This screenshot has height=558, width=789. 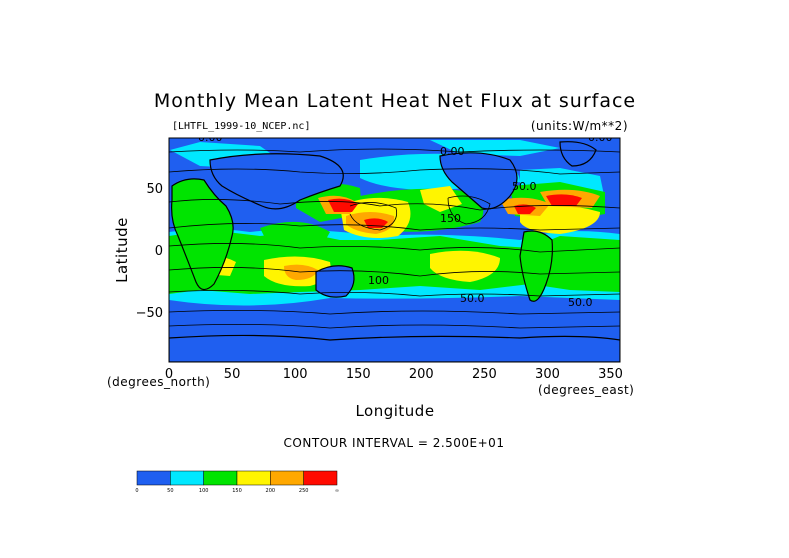 I want to click on y-unit-label: (degrees_north), so click(x=158, y=382).